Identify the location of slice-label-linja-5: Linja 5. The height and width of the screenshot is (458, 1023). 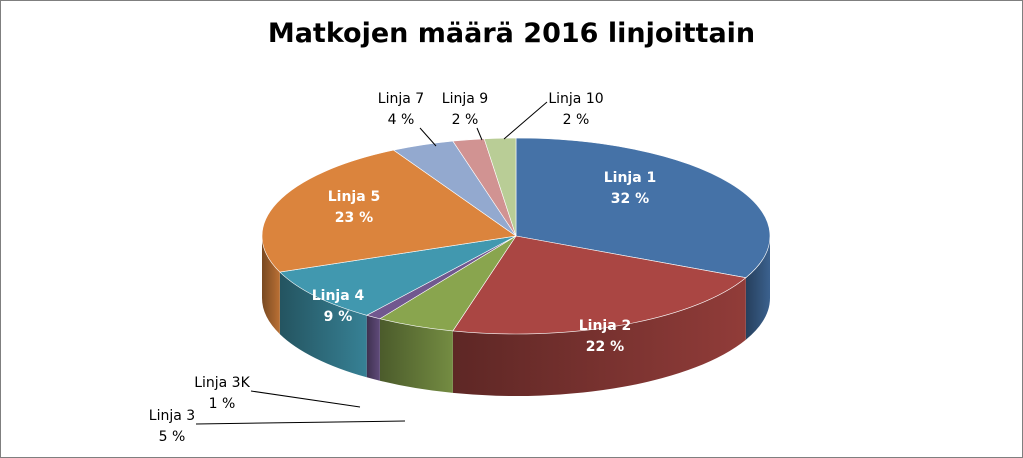
(354, 197).